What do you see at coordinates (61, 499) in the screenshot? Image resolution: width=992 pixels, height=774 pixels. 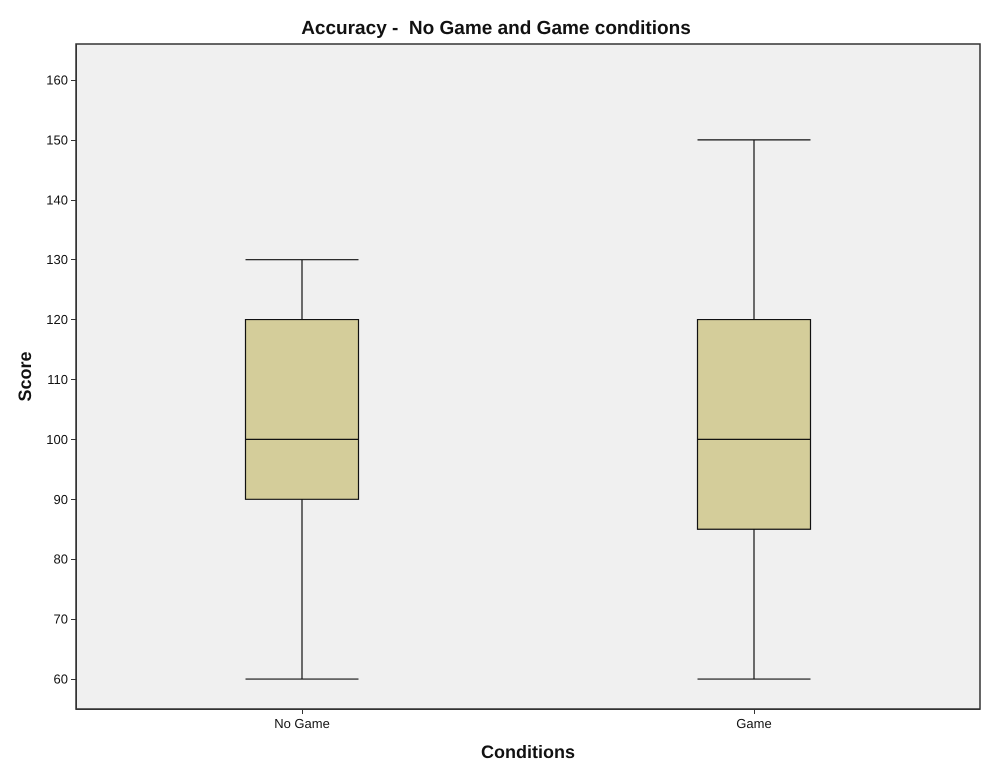 I see `y-tick-label: 90` at bounding box center [61, 499].